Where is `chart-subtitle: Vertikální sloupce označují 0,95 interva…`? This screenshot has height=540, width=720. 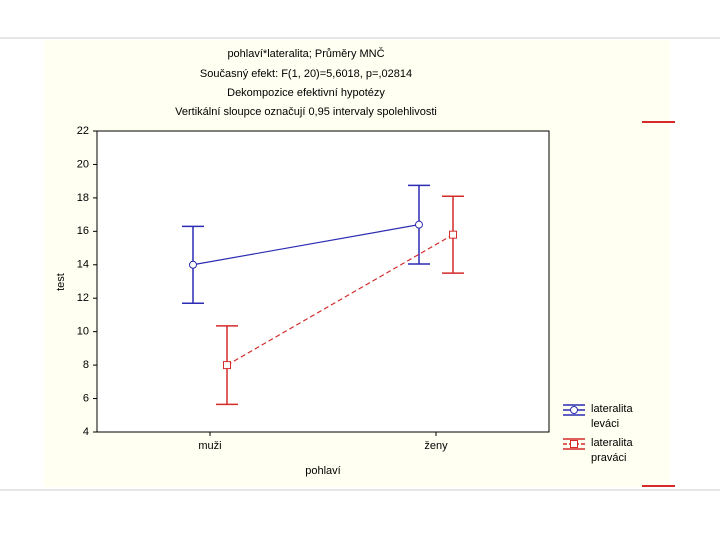
chart-subtitle: Vertikální sloupce označují 0,95 interva… is located at coordinates (306, 112).